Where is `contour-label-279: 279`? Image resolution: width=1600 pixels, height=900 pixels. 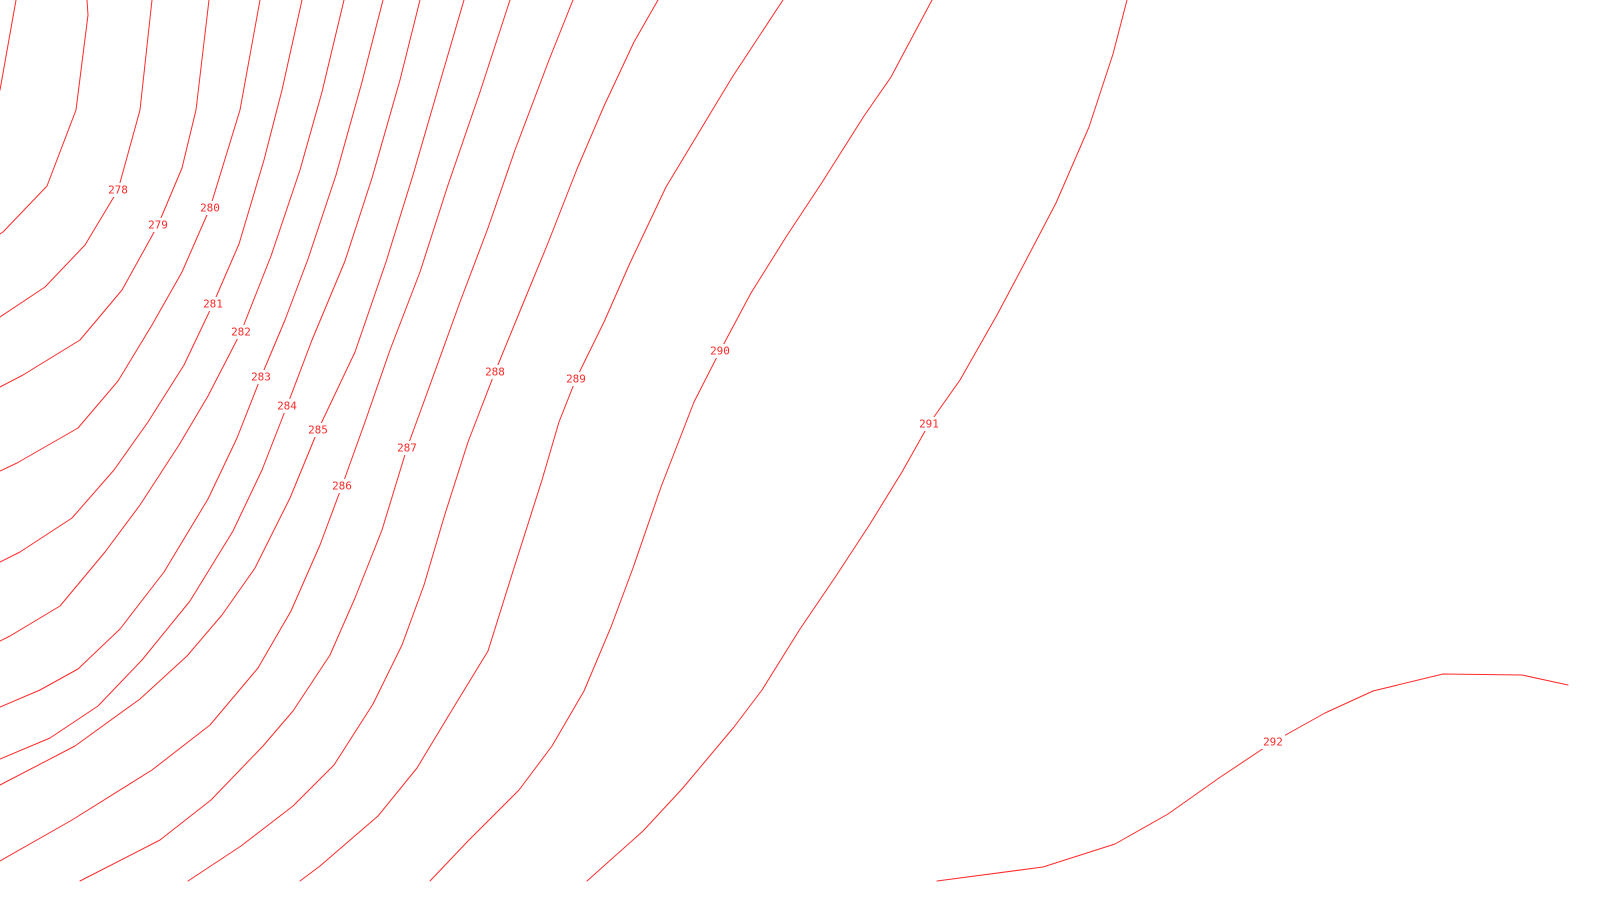
contour-label-279: 279 is located at coordinates (158, 225).